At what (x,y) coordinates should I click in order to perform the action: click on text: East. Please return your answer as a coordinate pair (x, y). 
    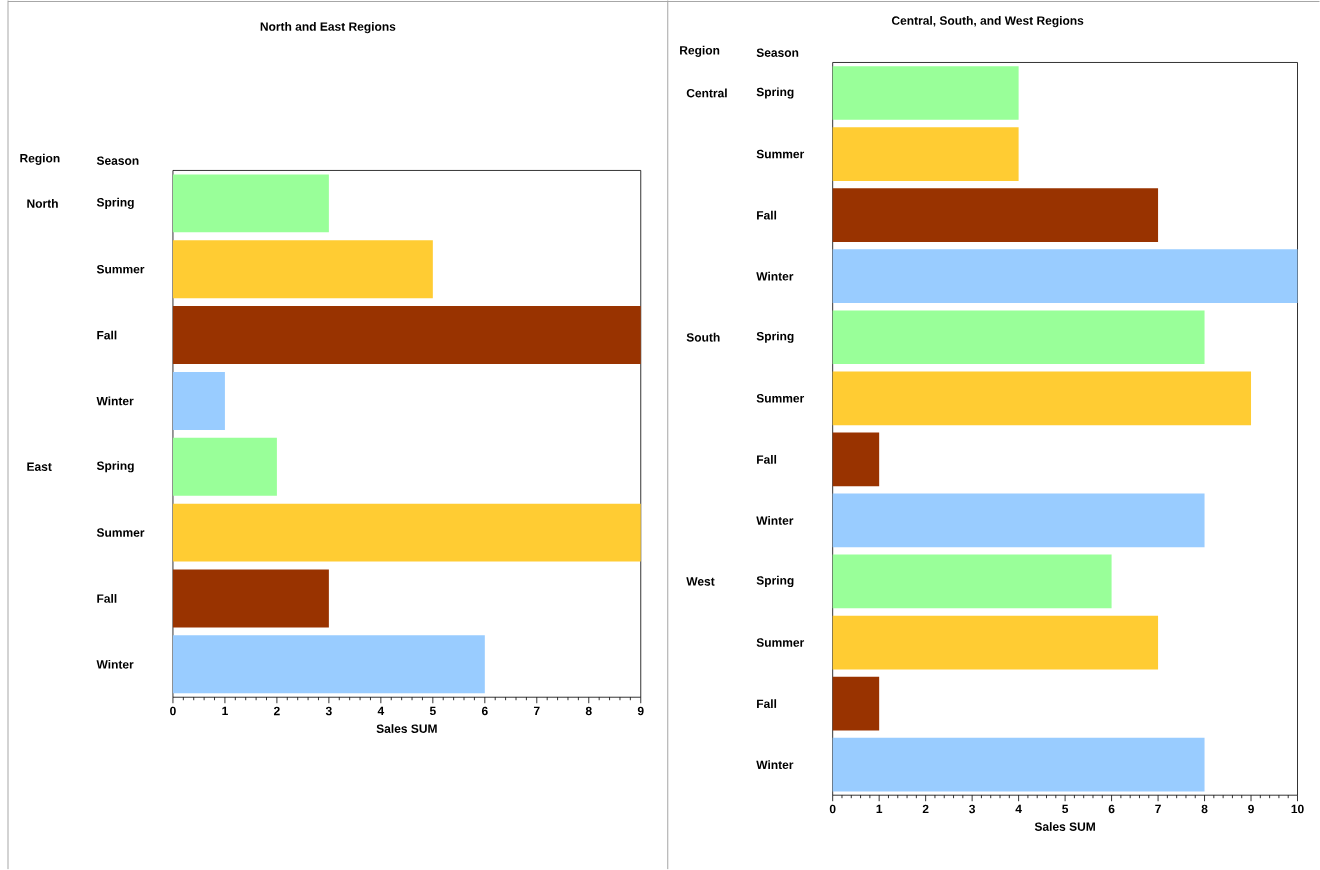
    Looking at the image, I should click on (39, 467).